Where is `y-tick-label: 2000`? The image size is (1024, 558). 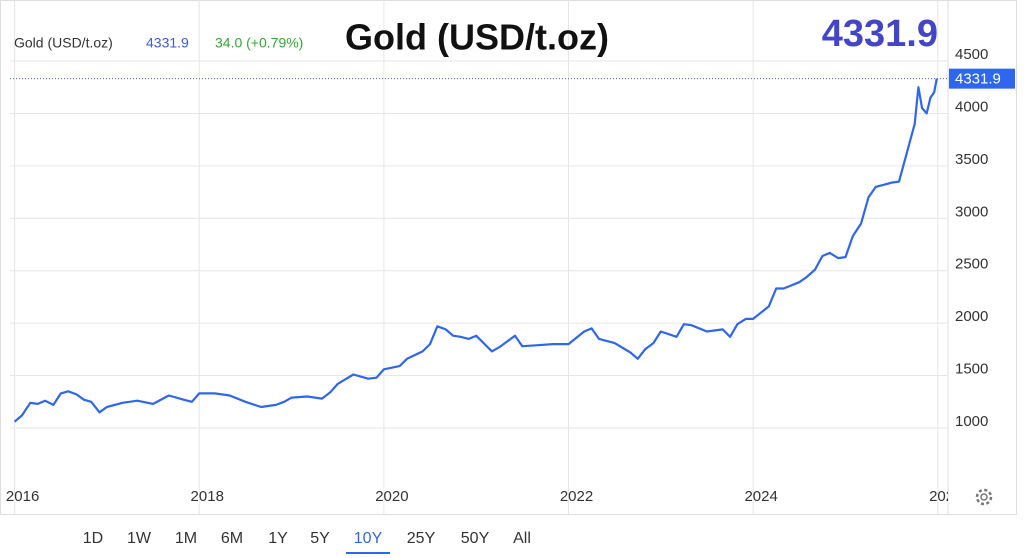
y-tick-label: 2000 is located at coordinates (971, 316).